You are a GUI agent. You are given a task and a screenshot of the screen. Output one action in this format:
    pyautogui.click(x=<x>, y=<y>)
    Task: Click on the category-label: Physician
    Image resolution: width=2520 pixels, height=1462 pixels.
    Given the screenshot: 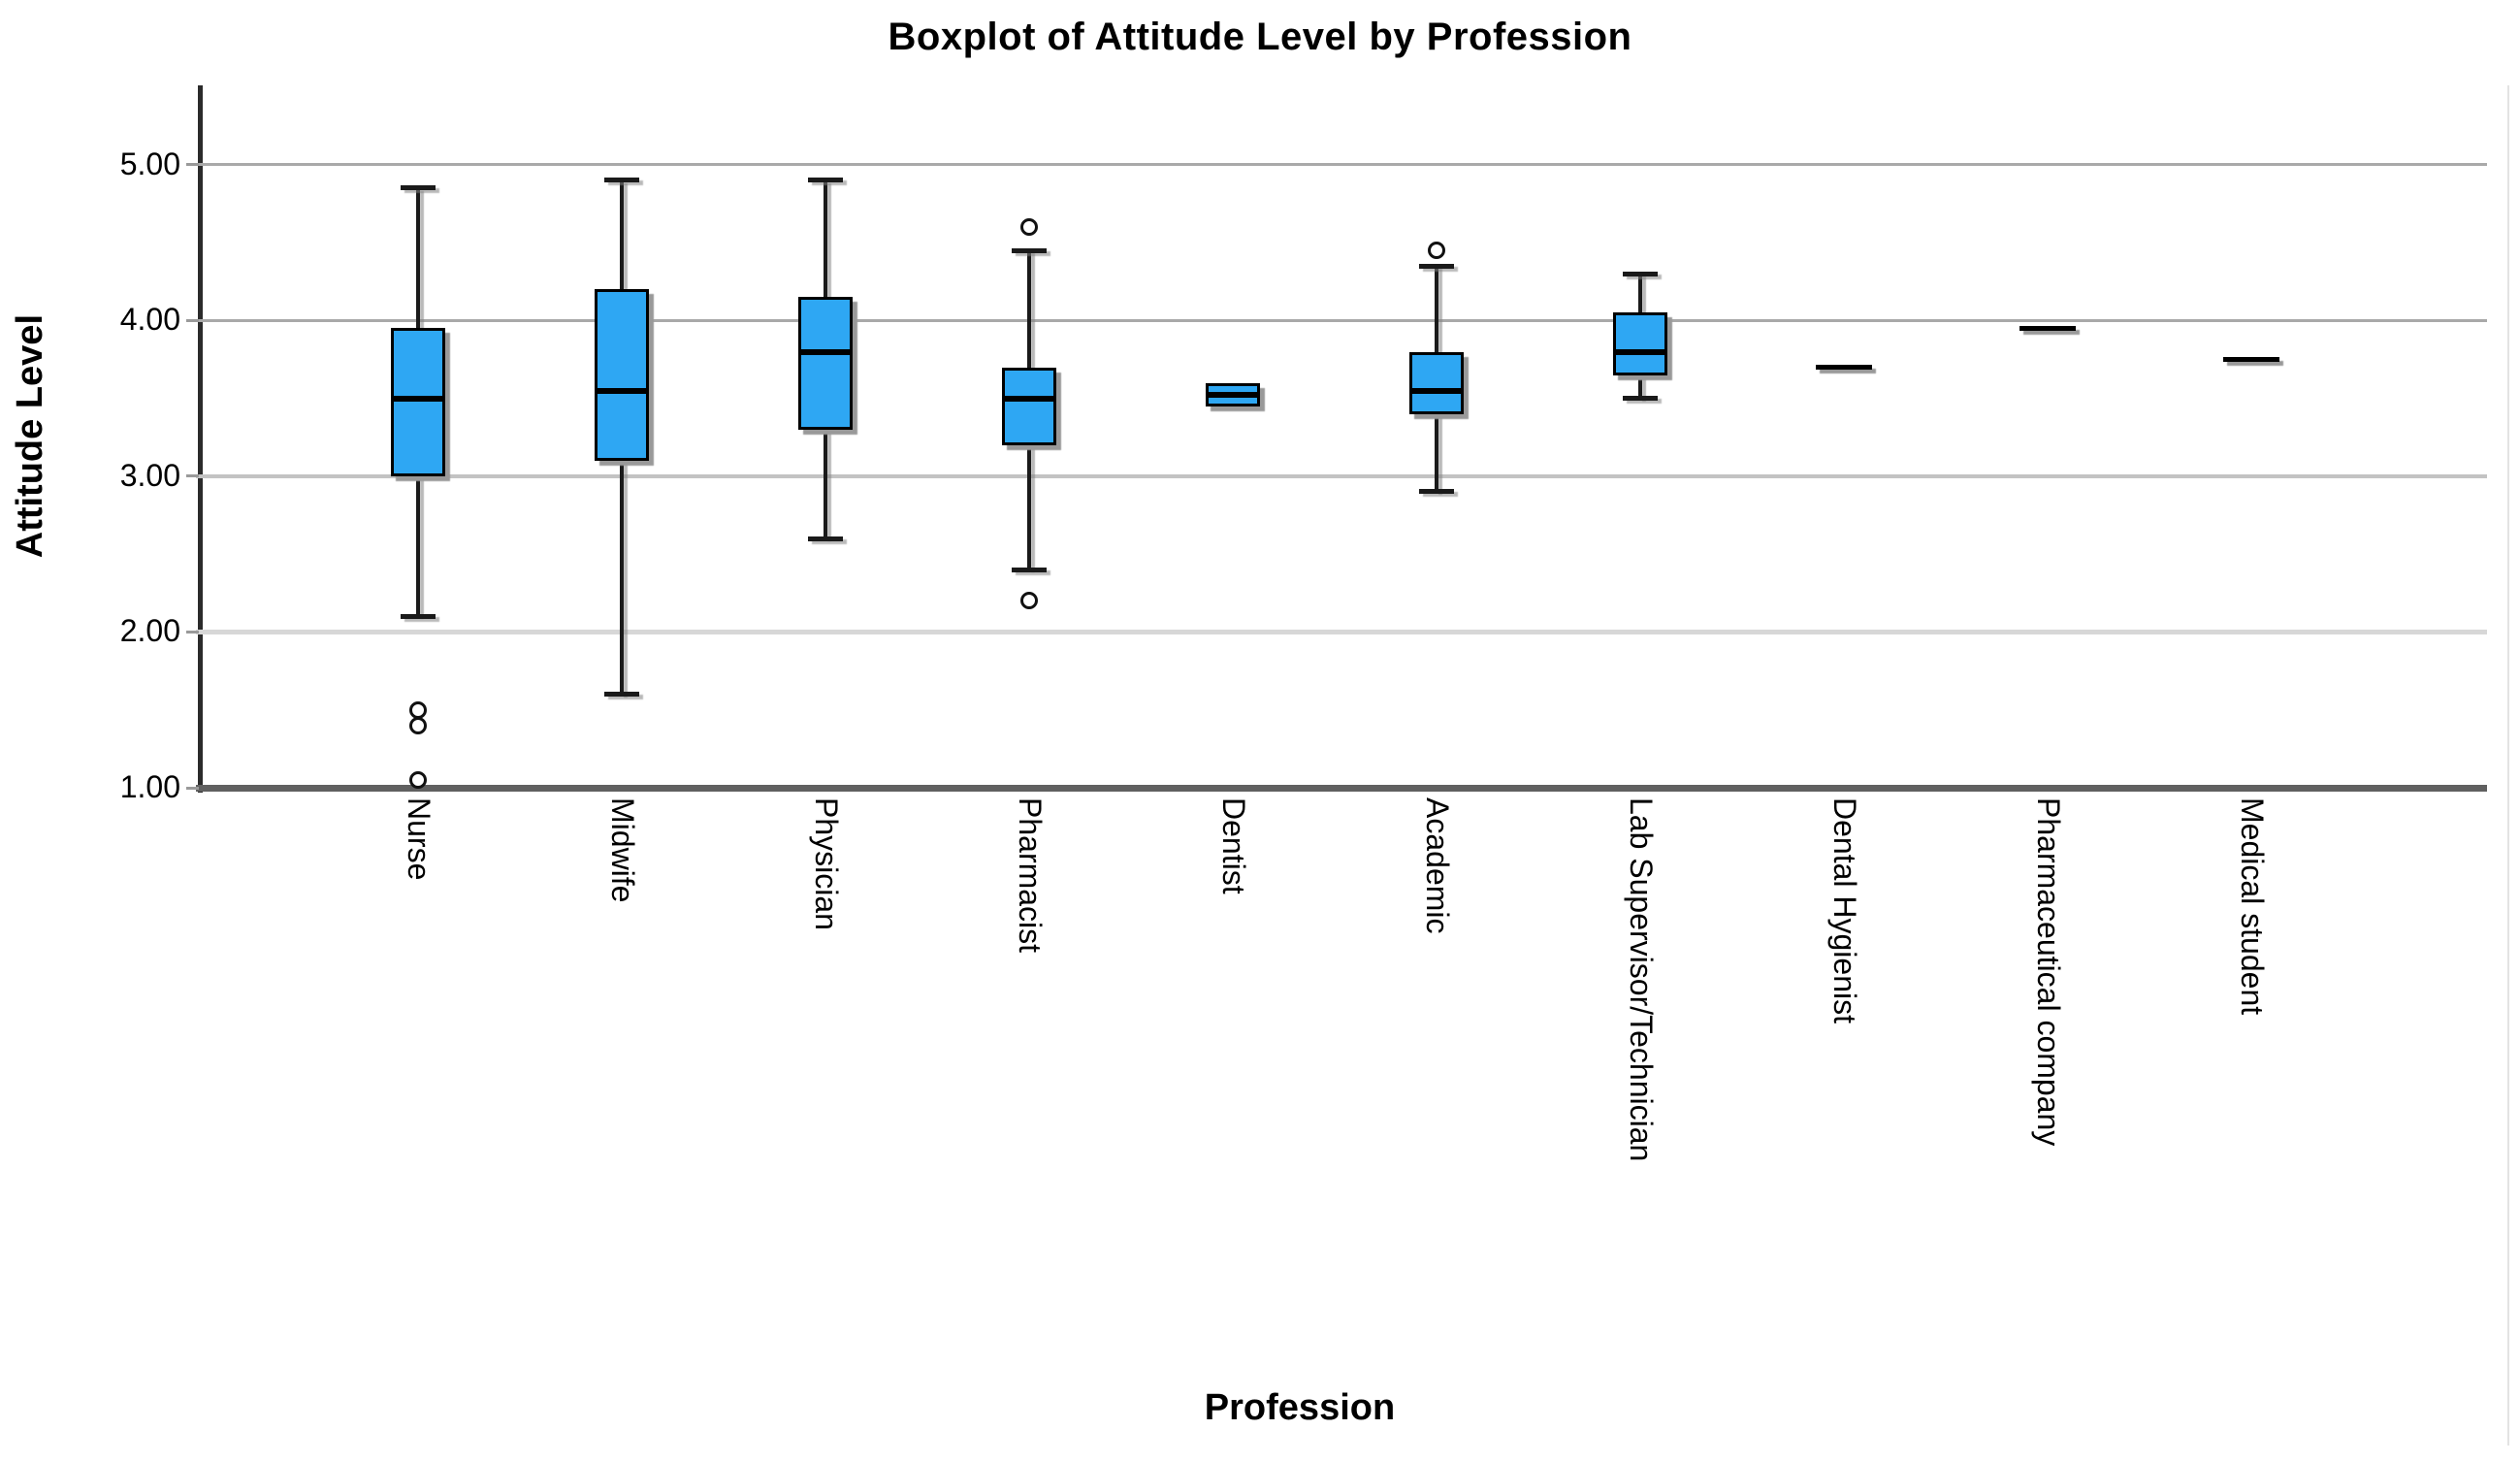 What is the action you would take?
    pyautogui.click(x=826, y=863)
    